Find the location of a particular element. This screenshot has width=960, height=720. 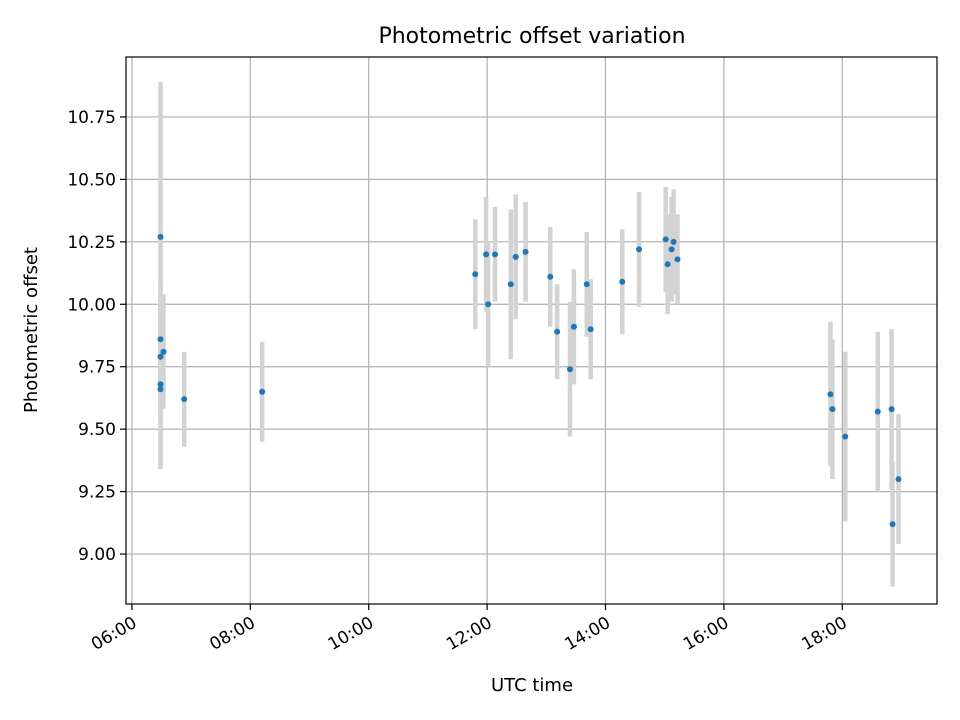

y-tick-label: 10.50 is located at coordinates (91, 180).